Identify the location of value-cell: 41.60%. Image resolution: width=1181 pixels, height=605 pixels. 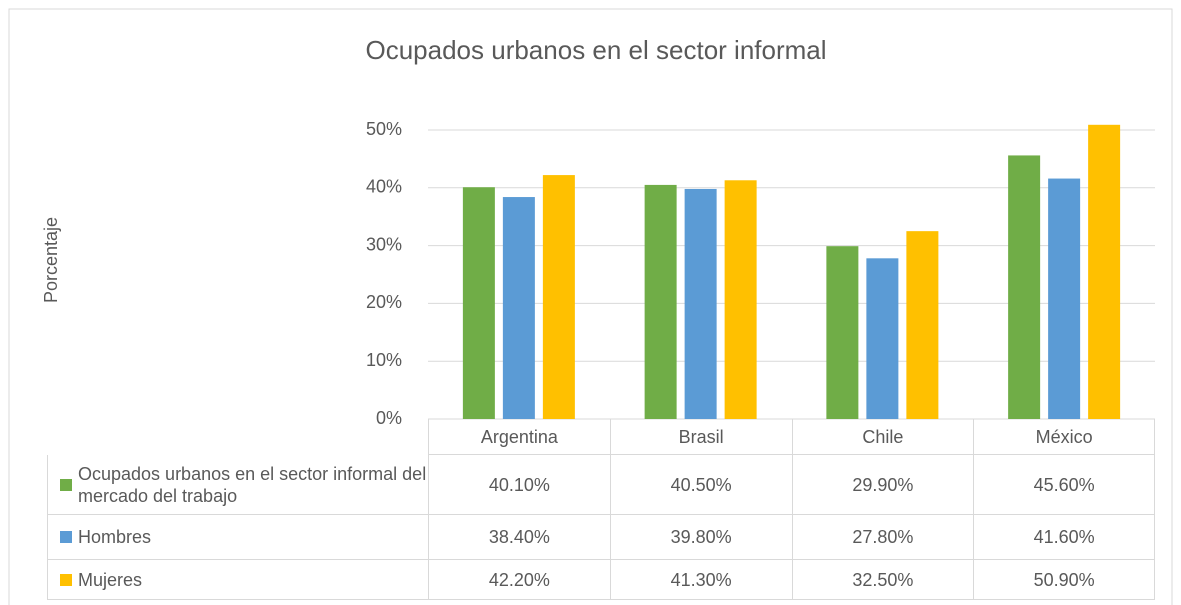
(1064, 537).